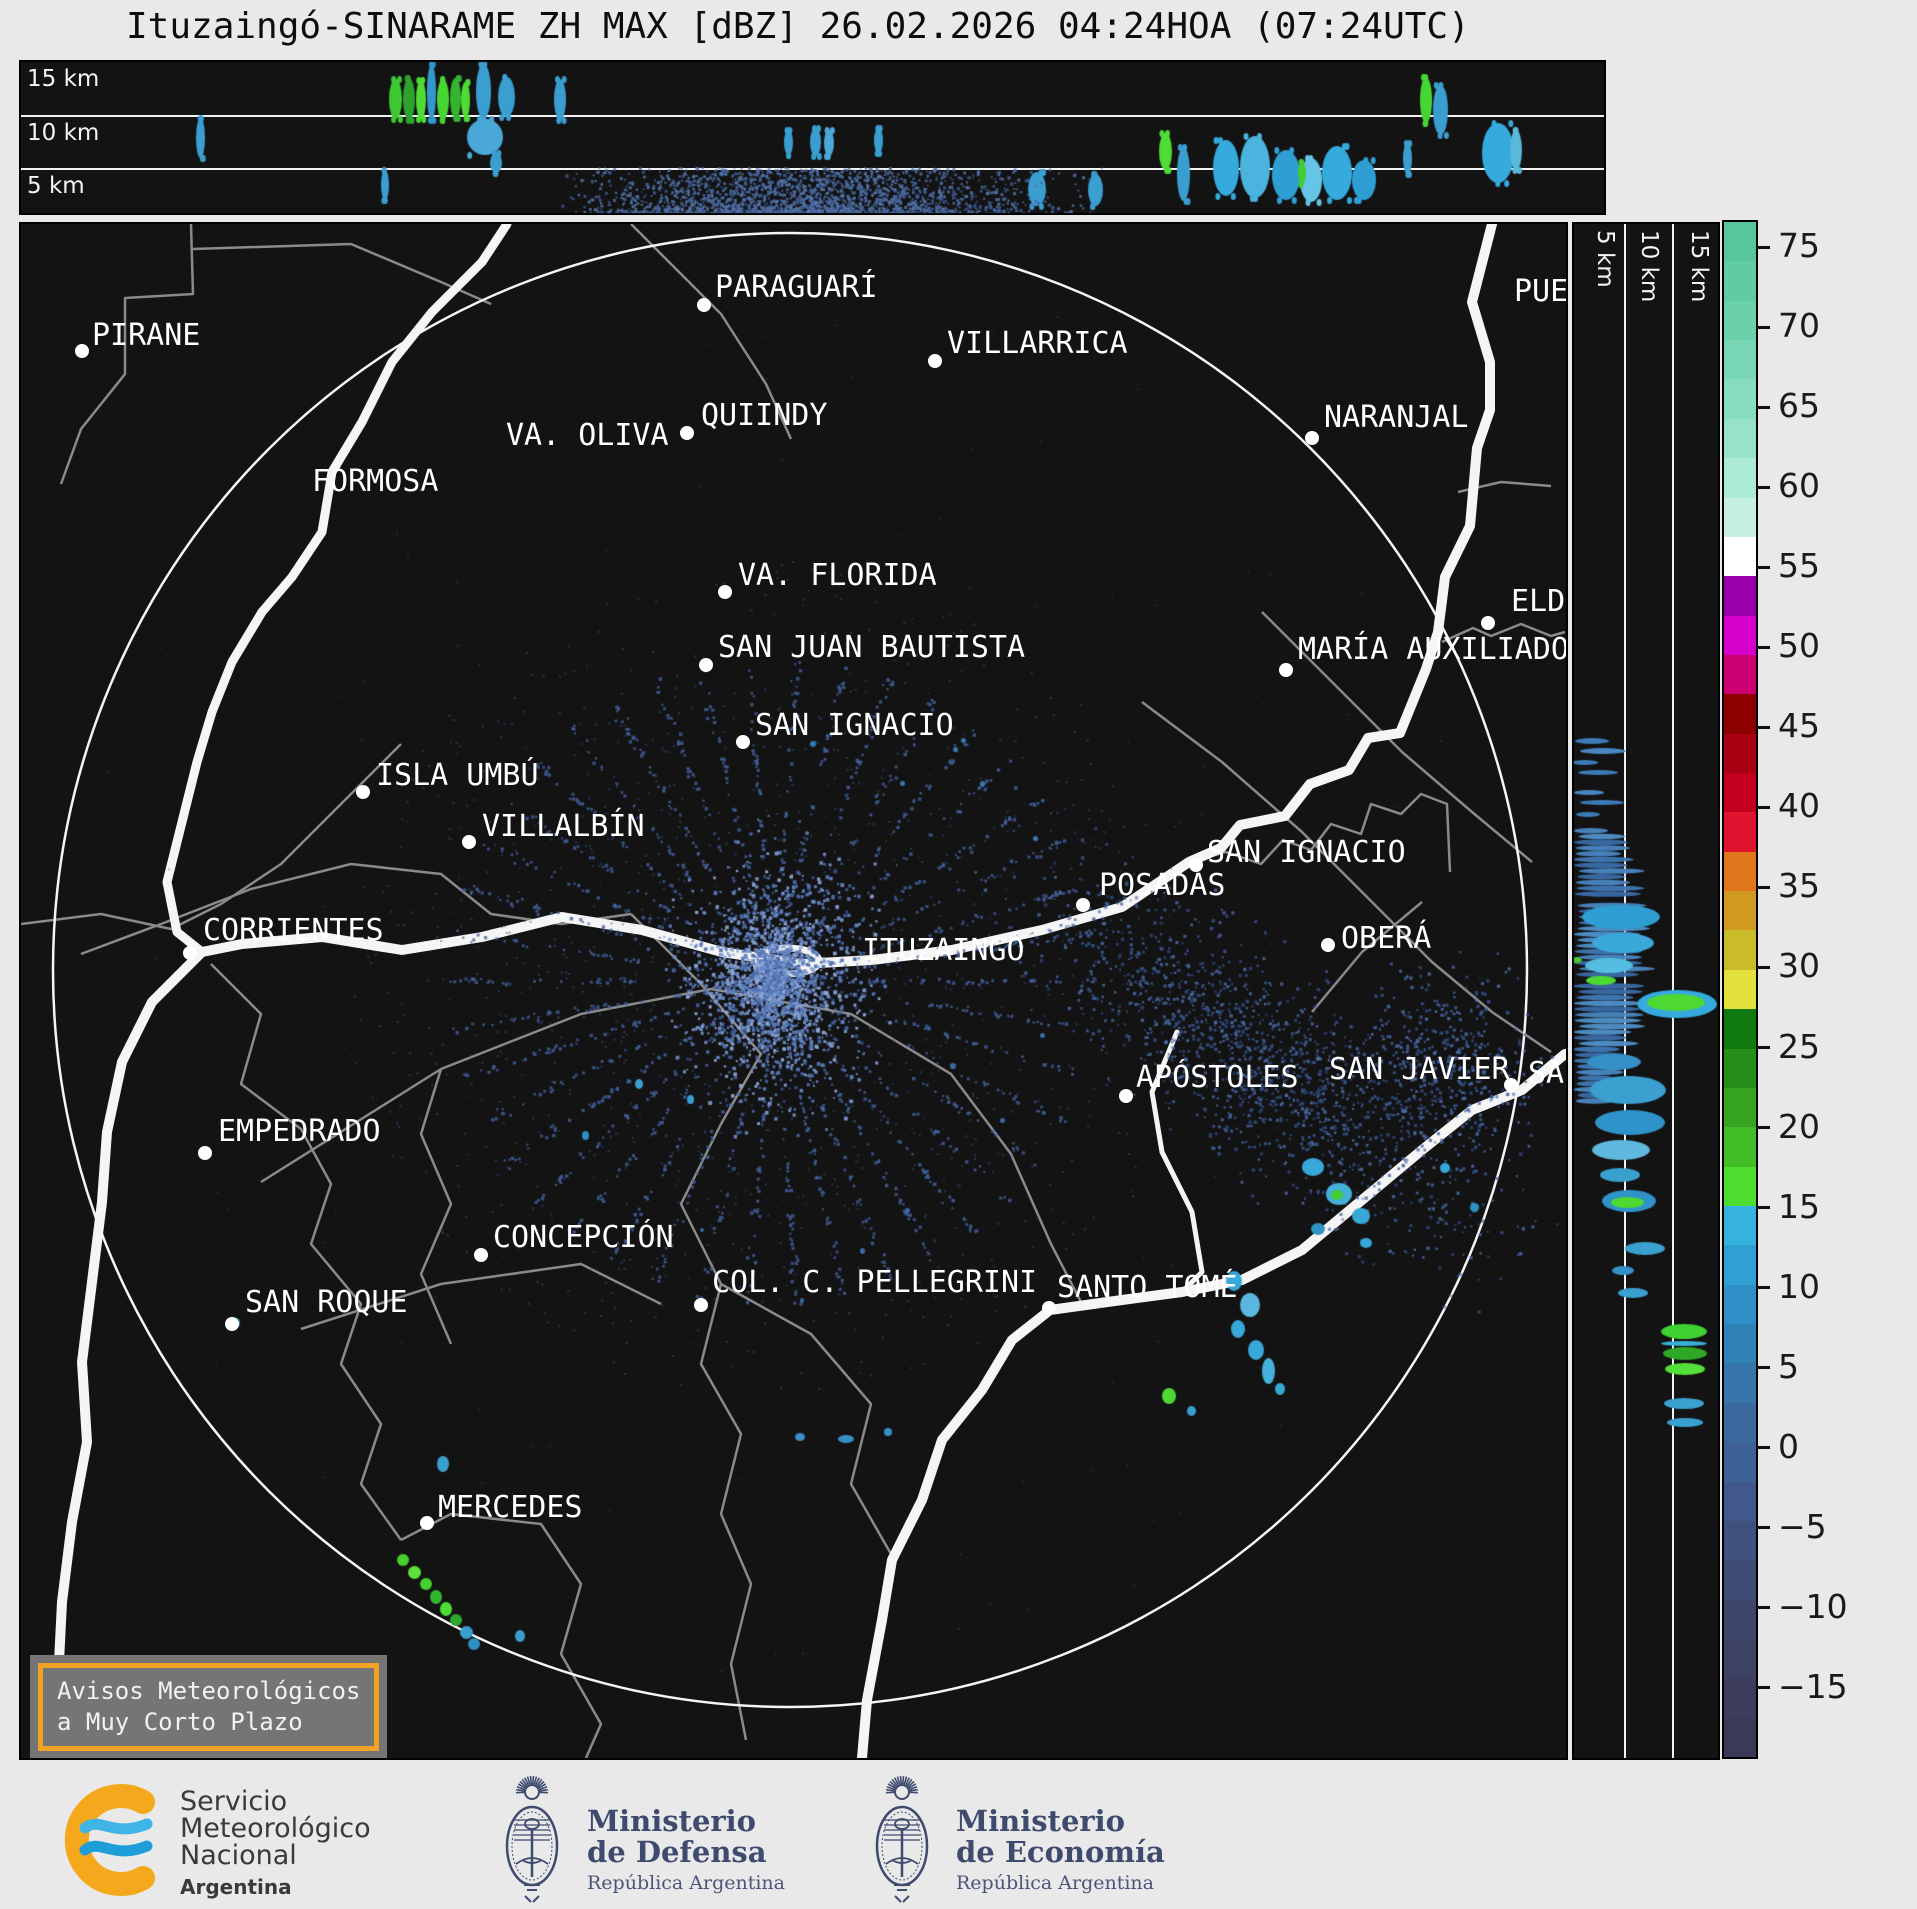  What do you see at coordinates (234, 1801) in the screenshot?
I see `smn-line-1: Servicio` at bounding box center [234, 1801].